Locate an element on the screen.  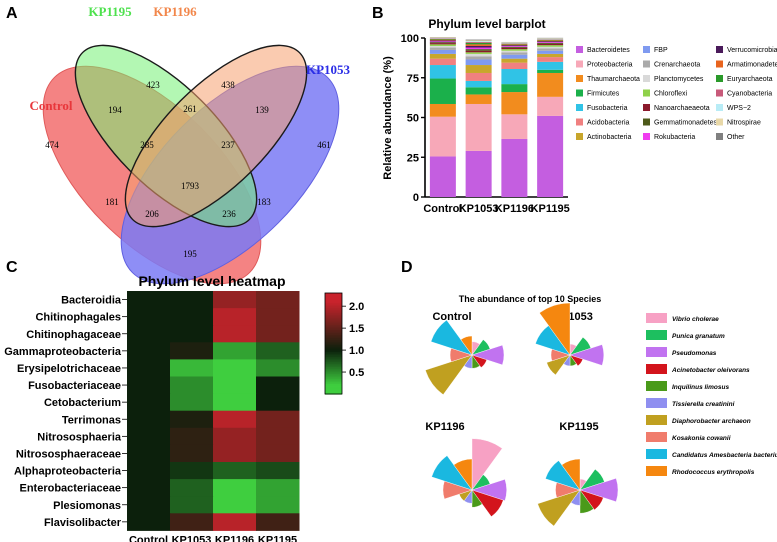
barplot-legend-label: Verrucomicrobia is located at coordinates (752, 50).